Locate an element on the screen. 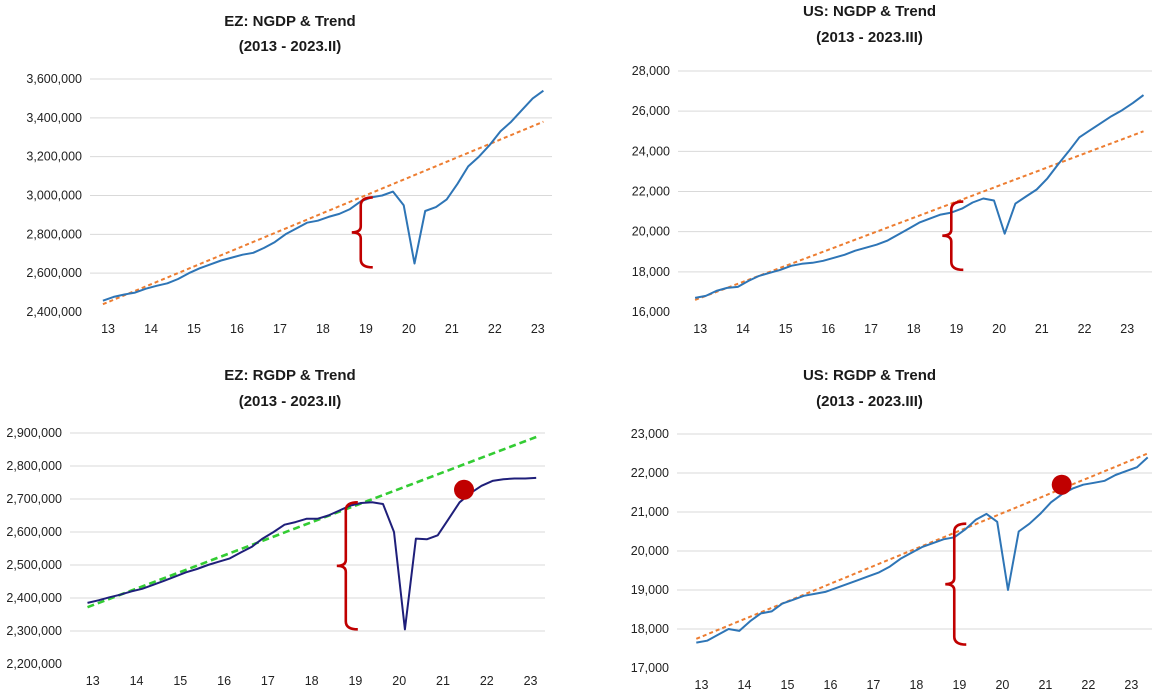 This screenshot has height=692, width=1159. y-tick-label: 3,400,000 is located at coordinates (54, 118).